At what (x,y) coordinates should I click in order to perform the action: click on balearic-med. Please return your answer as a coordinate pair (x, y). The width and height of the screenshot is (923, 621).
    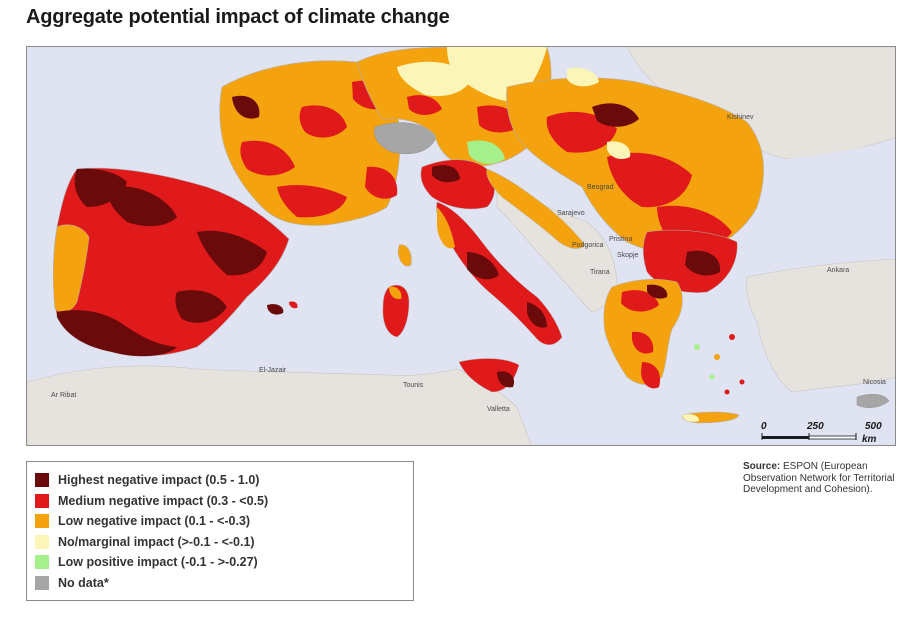
    Looking at the image, I should click on (293, 305).